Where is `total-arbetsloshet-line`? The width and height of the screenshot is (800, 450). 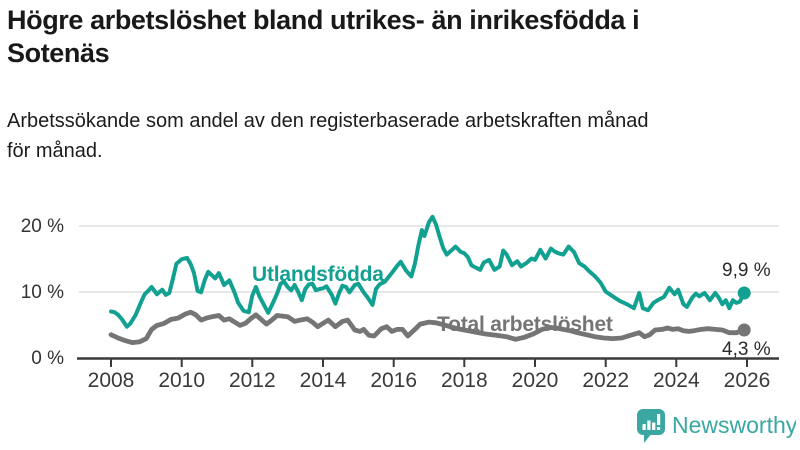 total-arbetsloshet-line is located at coordinates (427, 327).